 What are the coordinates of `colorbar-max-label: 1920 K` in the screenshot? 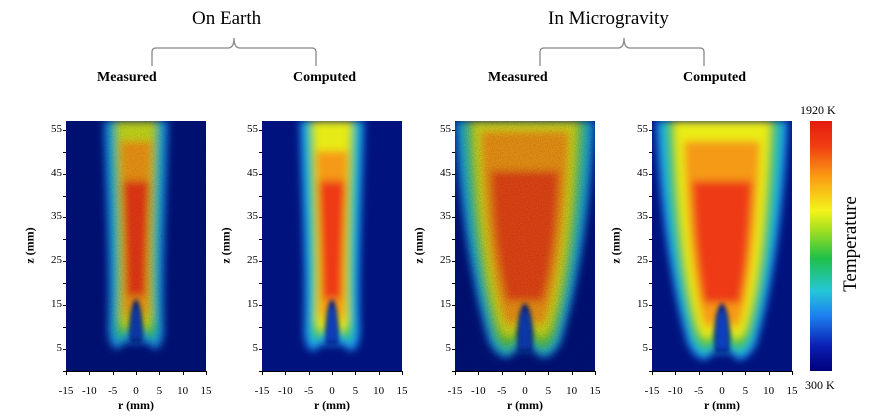 It's located at (818, 110).